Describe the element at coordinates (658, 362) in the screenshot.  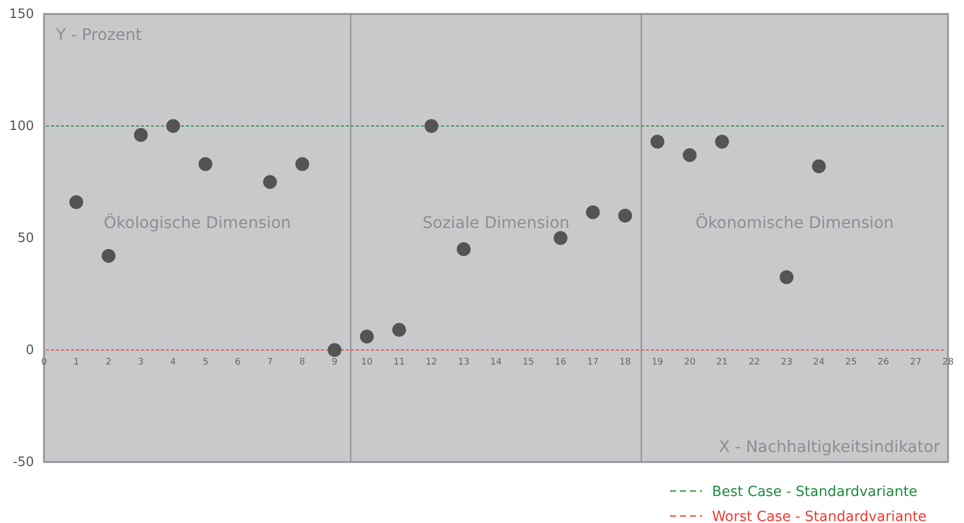
I see `x-tick-label: 19` at that location.